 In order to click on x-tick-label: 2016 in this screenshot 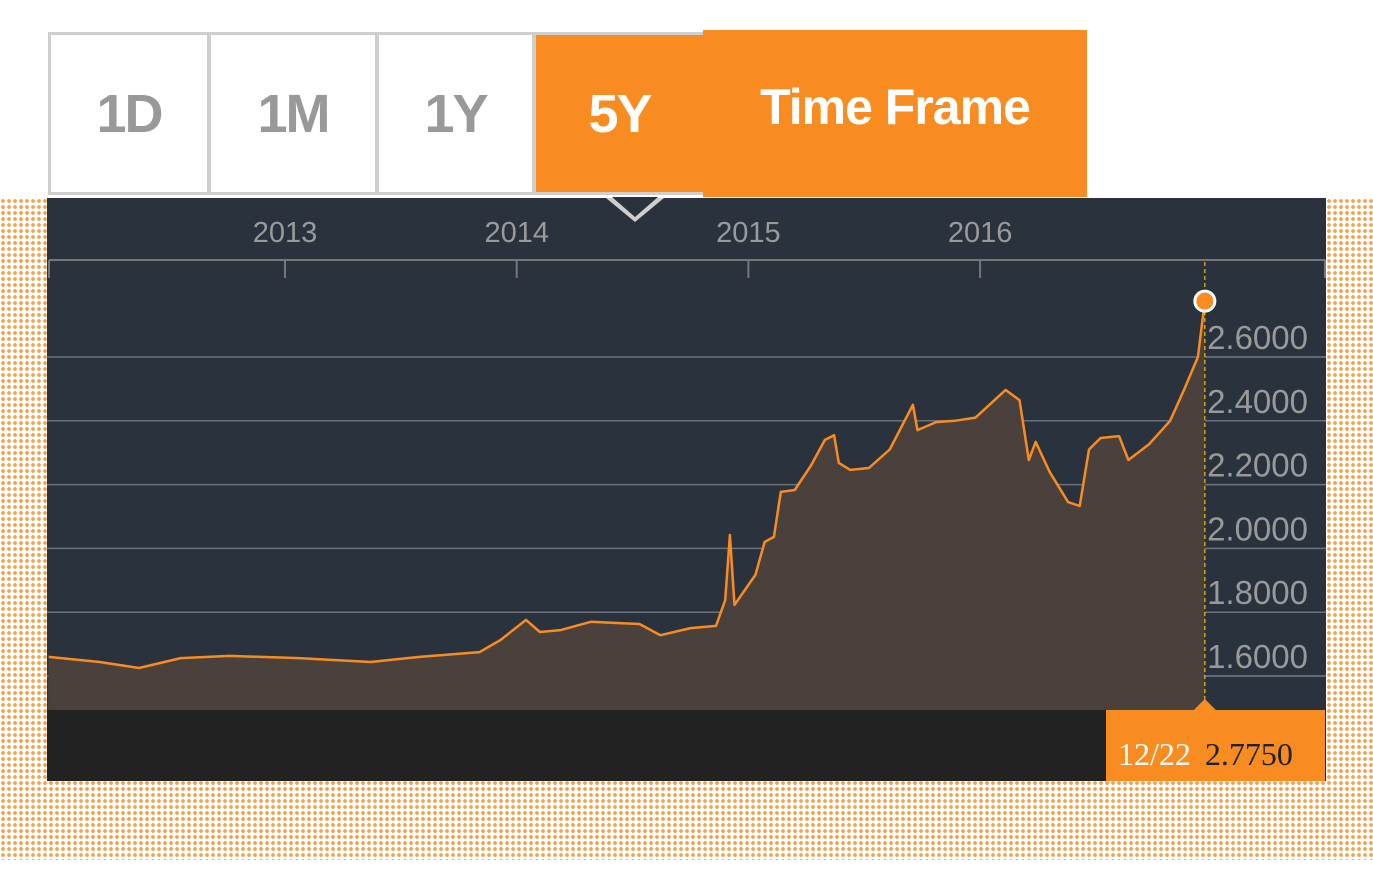, I will do `click(980, 233)`.